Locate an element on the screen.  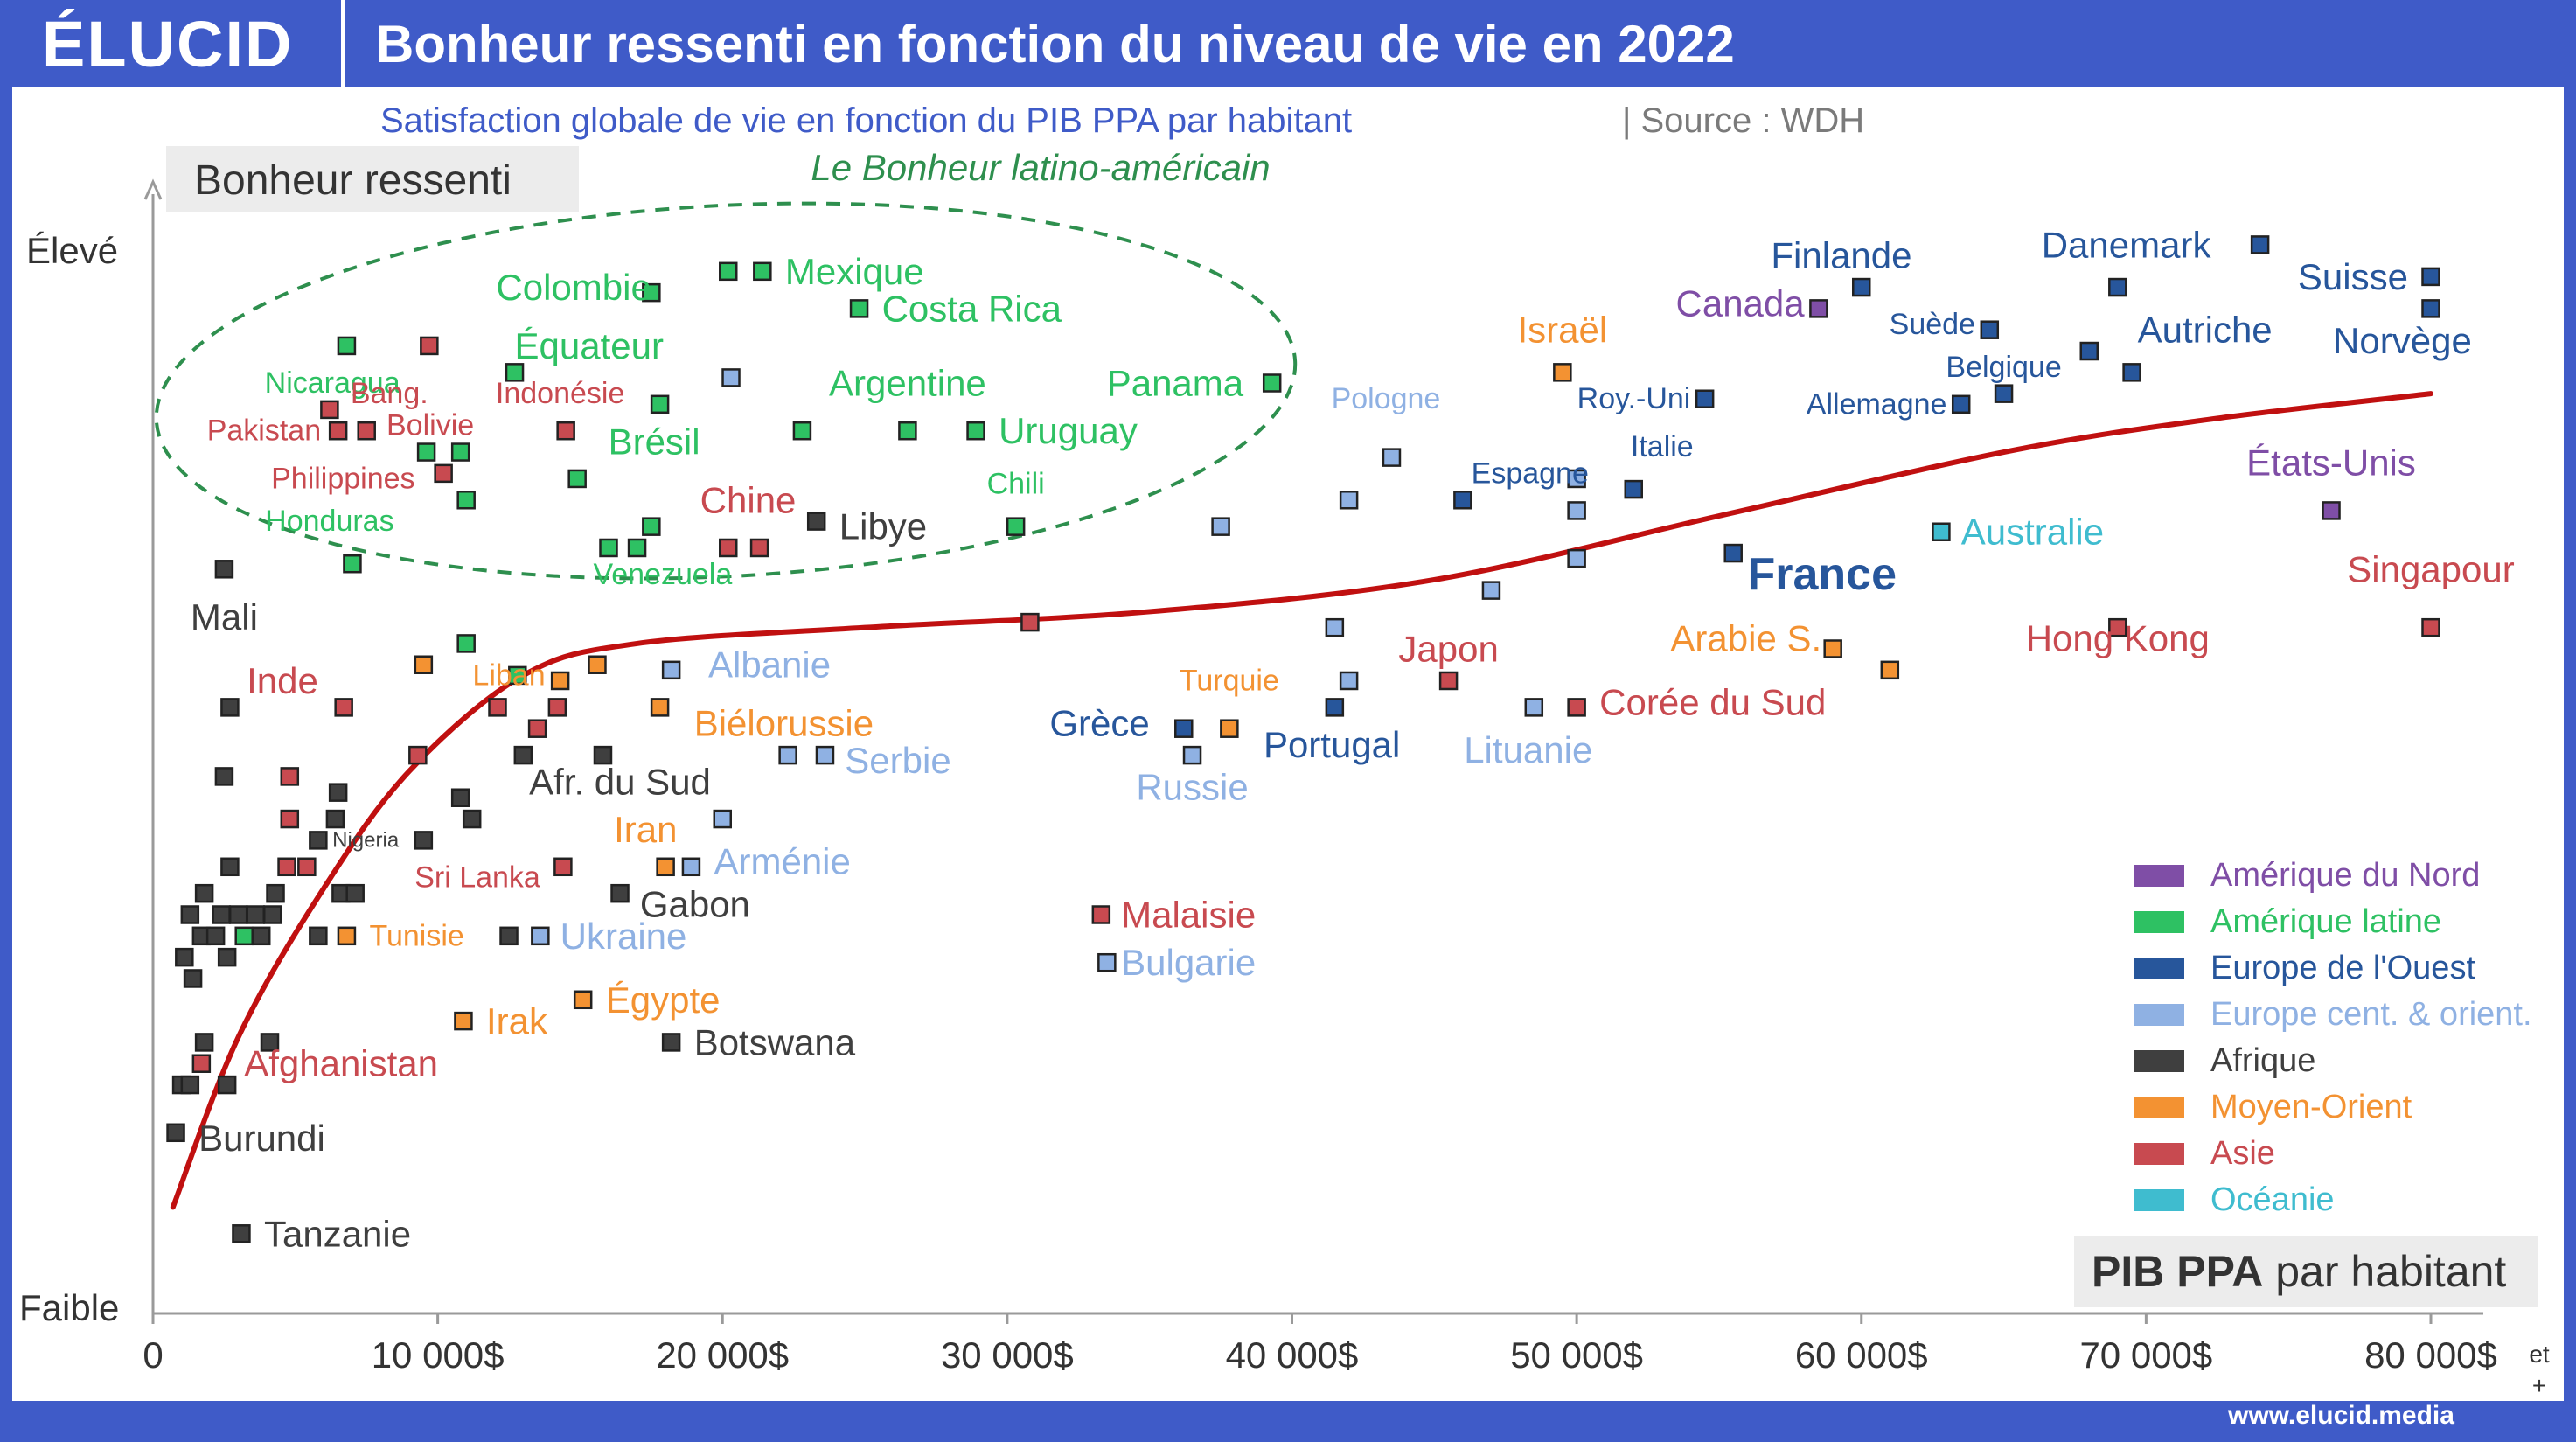
elucid-logo: ÉLUCID is located at coordinates (168, 44).